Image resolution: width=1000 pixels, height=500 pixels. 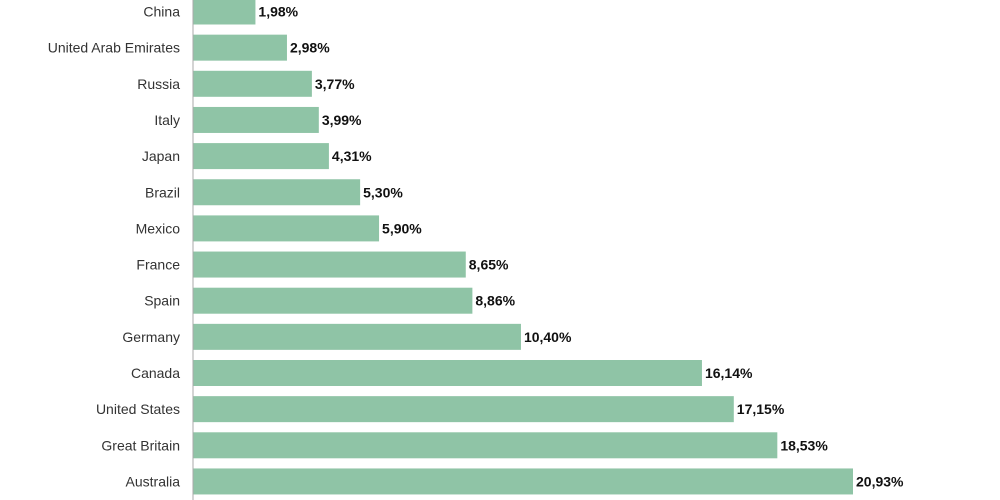 I want to click on value-label: 17,15%, so click(x=761, y=409).